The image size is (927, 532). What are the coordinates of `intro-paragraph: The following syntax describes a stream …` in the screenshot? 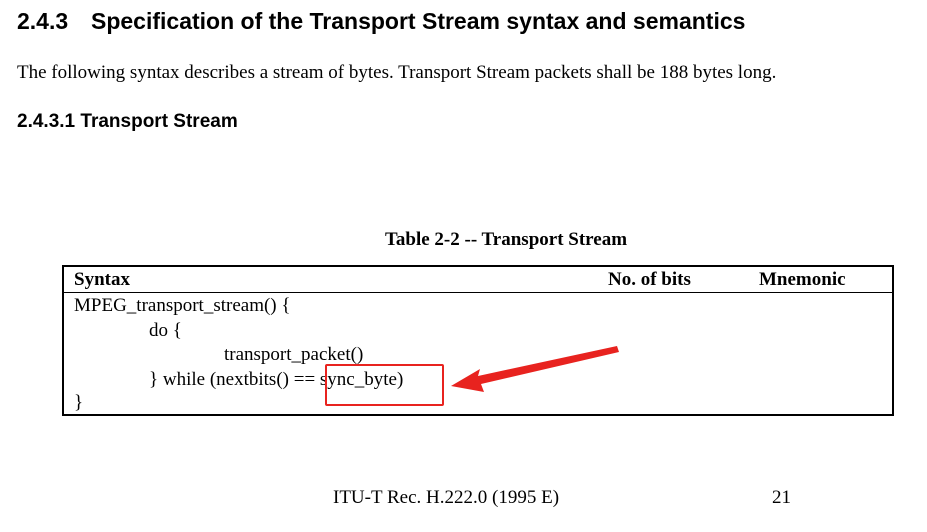 It's located at (397, 72).